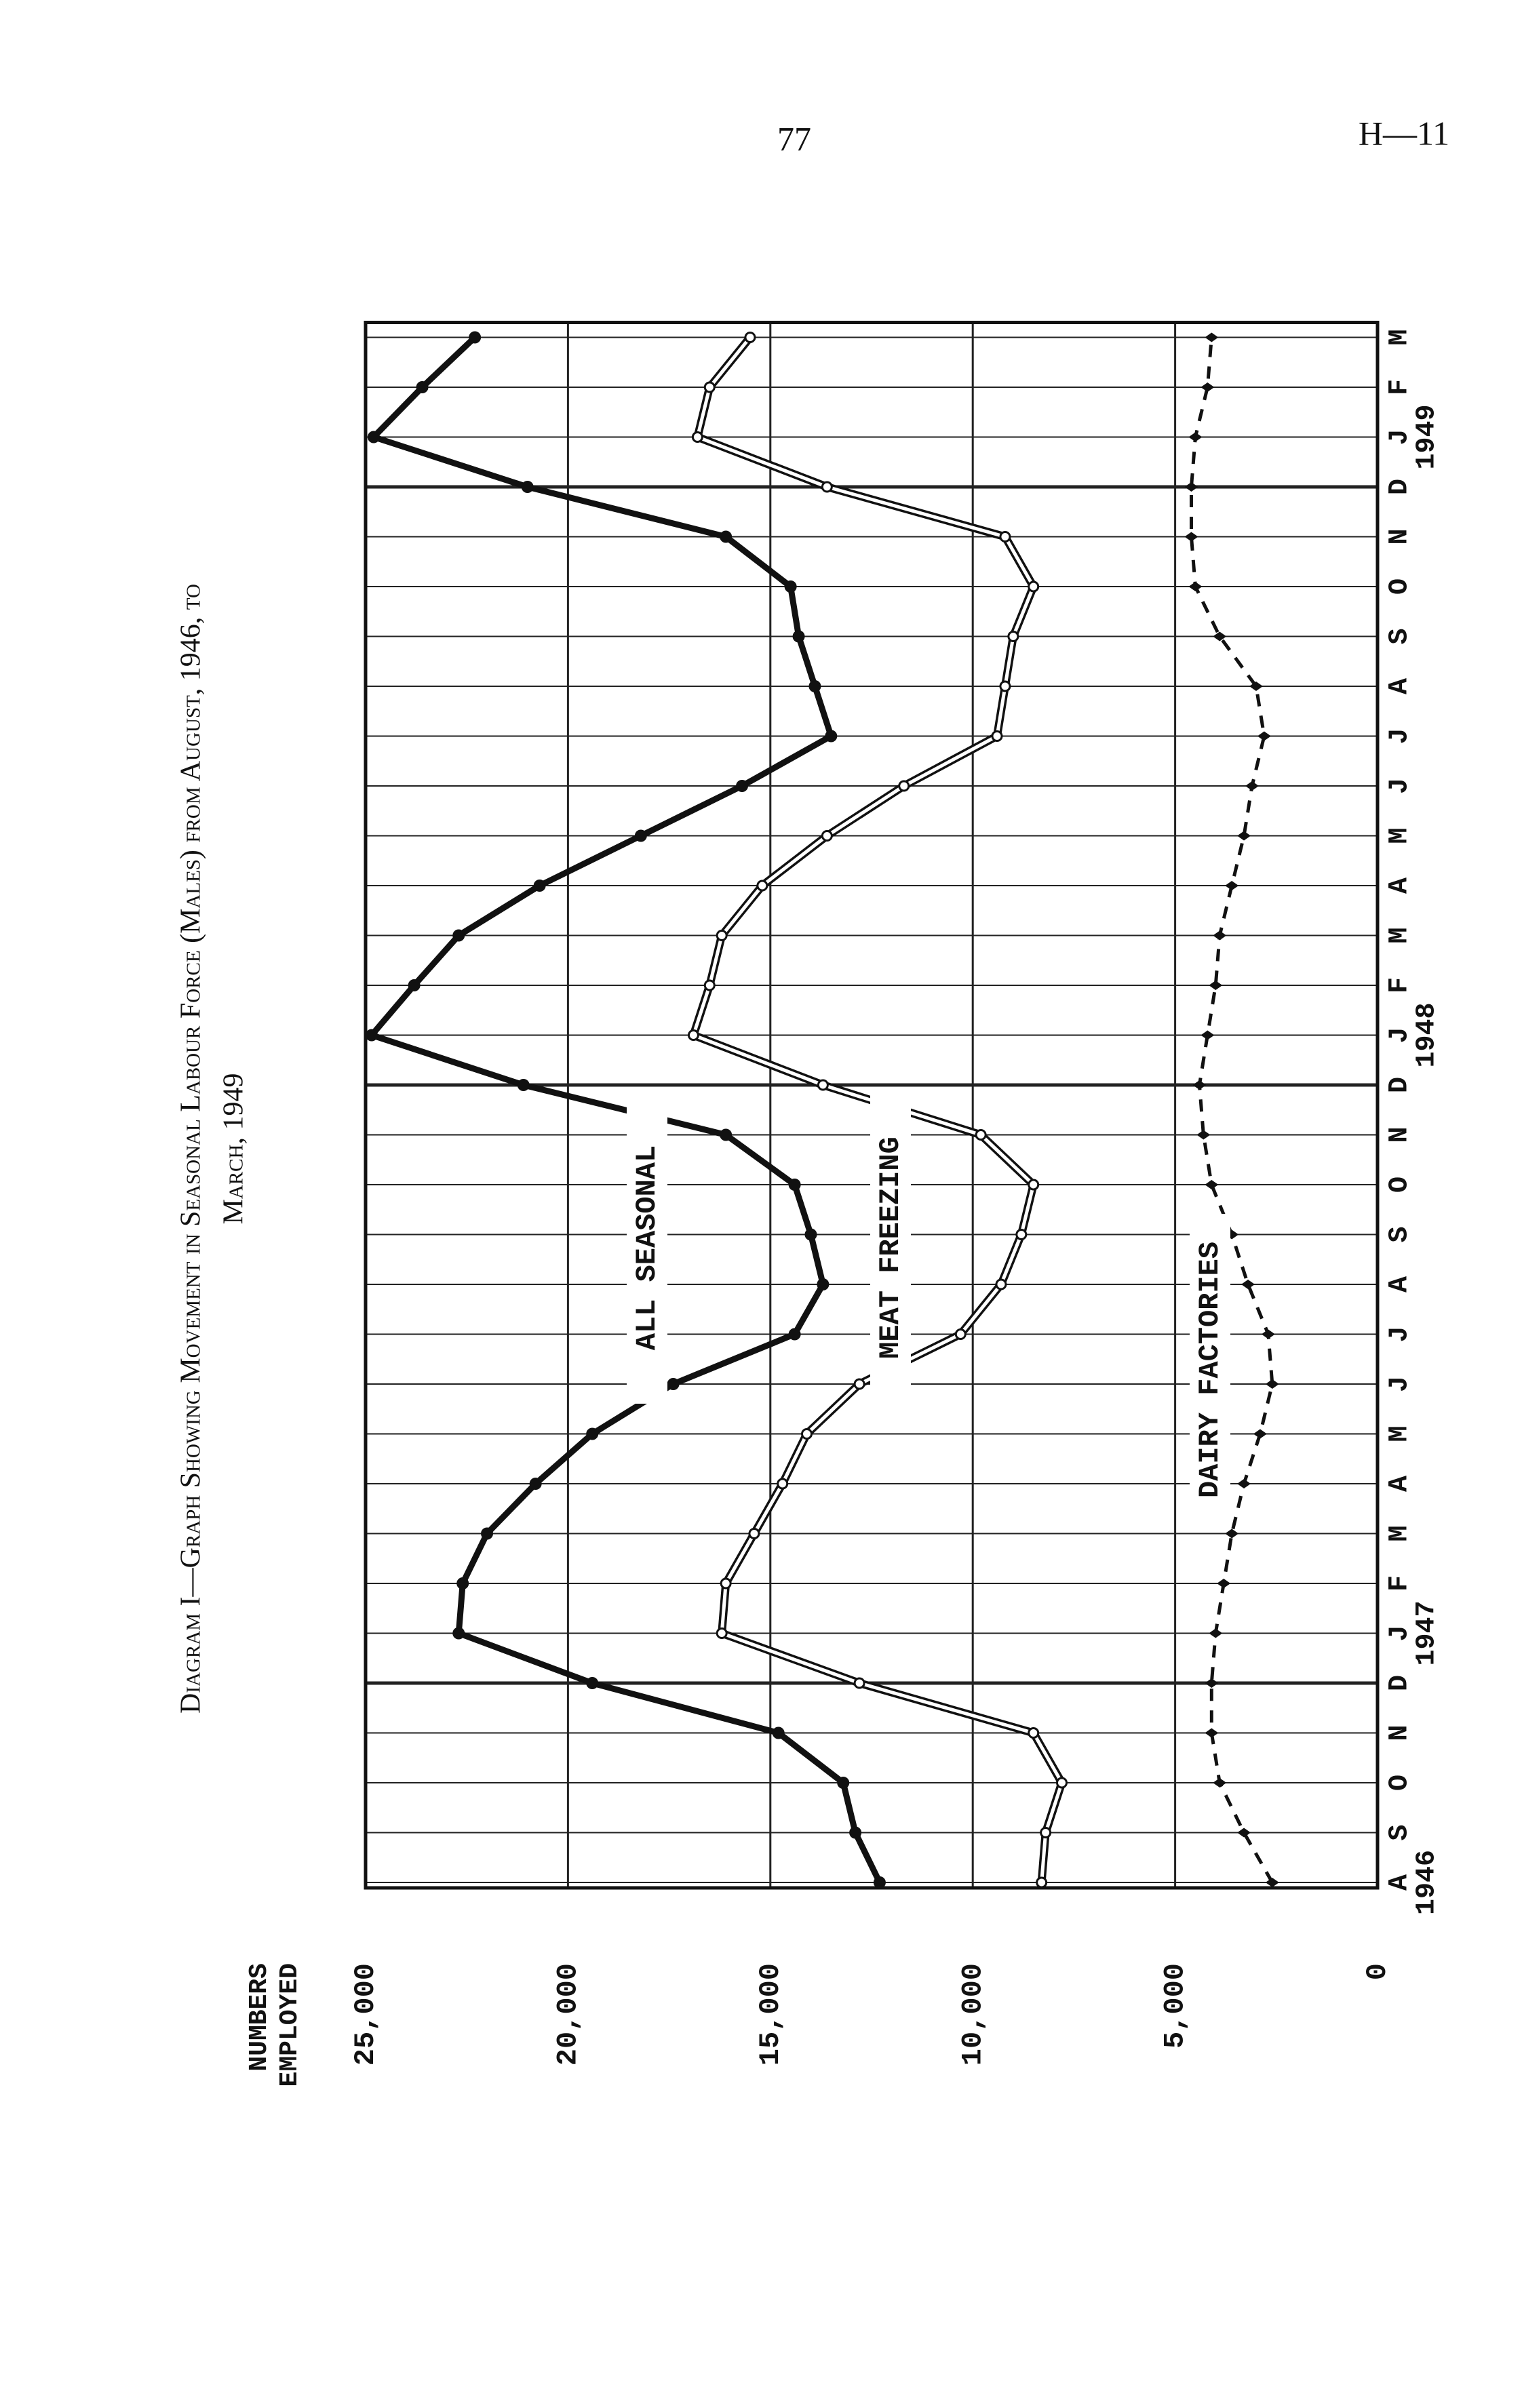 Image resolution: width=1522 pixels, height=2408 pixels. Describe the element at coordinates (770, 2014) in the screenshot. I see `y-tick-label: 15,000` at that location.